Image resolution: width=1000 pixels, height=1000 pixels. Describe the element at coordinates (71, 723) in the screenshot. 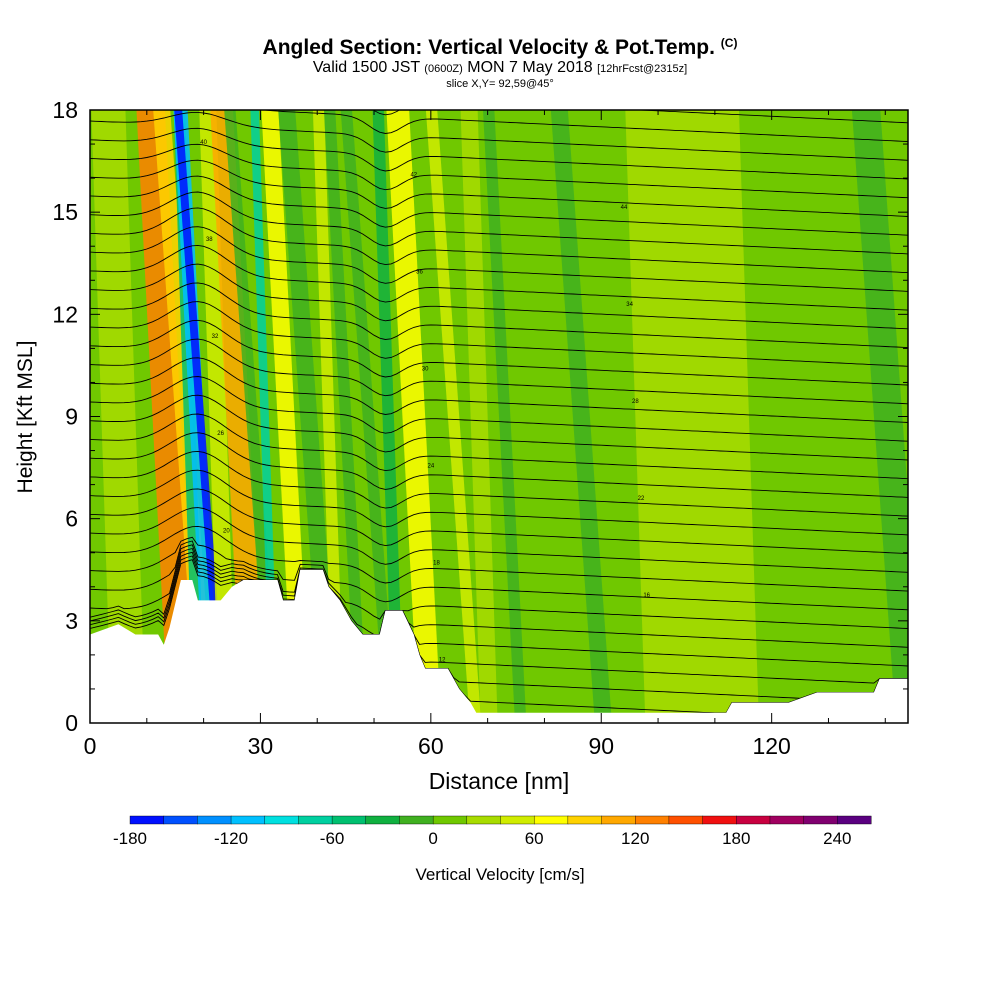

I see `y-tick-label: 0` at that location.